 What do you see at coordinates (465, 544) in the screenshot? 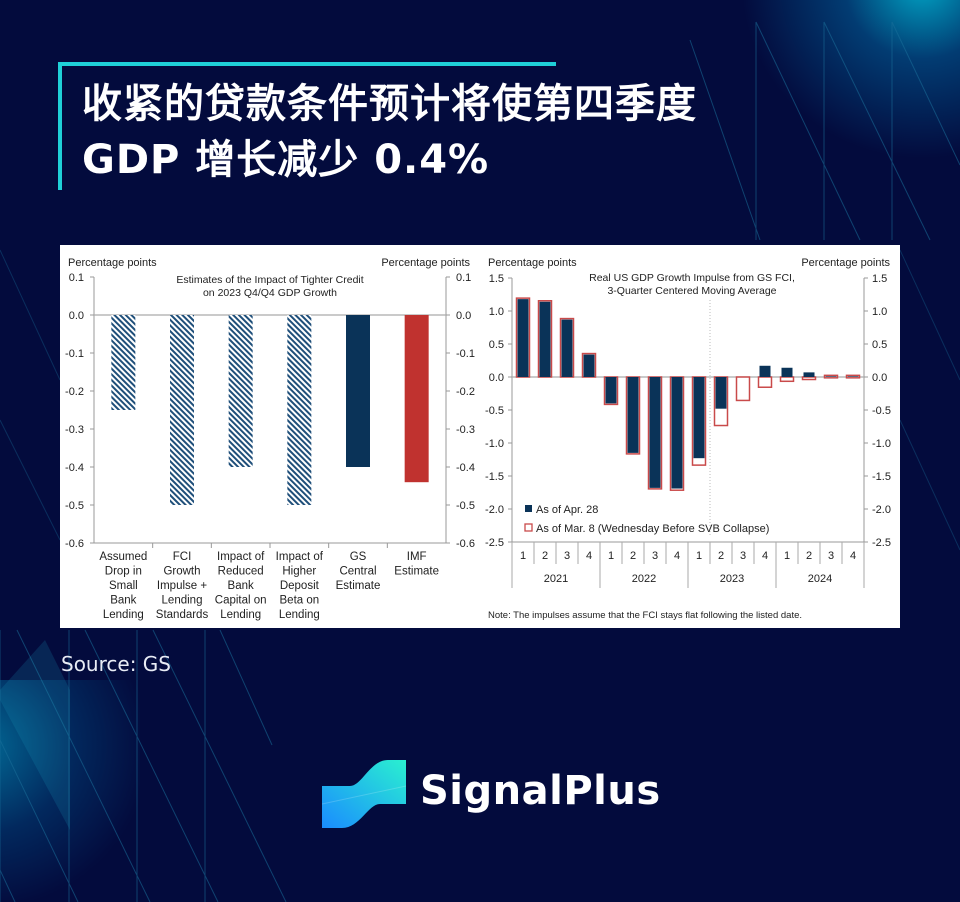
I see `y-tick-right: -0.6` at bounding box center [465, 544].